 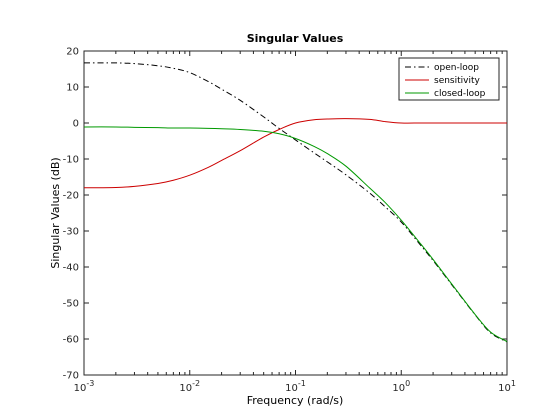 I want to click on x-tick-label-exponent: 1, so click(x=513, y=383).